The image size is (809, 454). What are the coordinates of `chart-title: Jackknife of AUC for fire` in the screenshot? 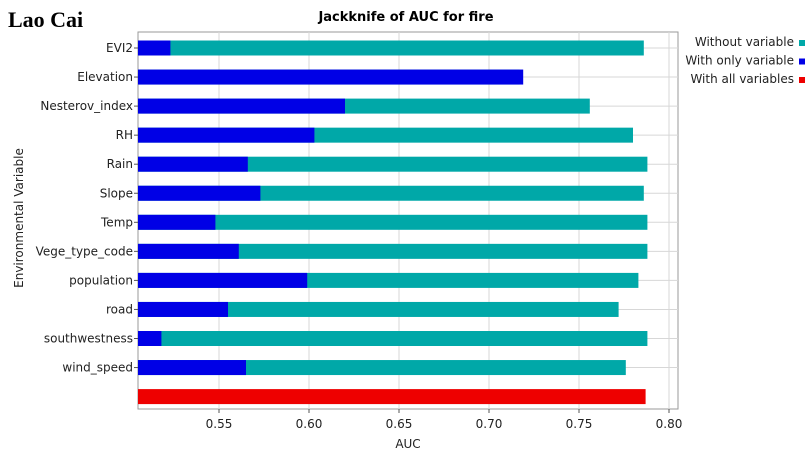 It's located at (405, 17).